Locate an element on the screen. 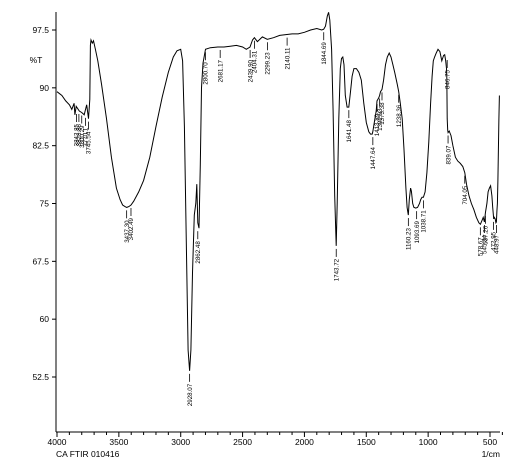  peak-label: 2299.23 is located at coordinates (268, 58).